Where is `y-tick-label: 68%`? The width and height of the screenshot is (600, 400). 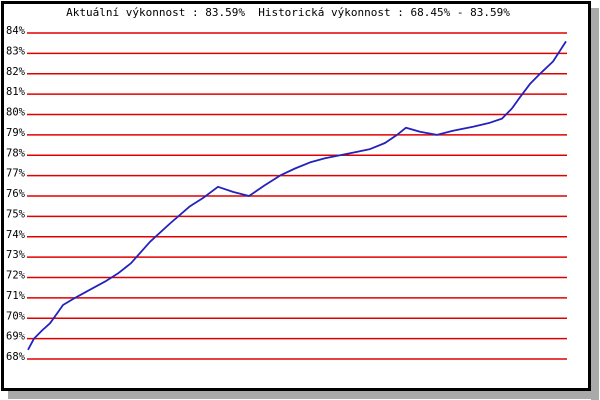 y-tick-label: 68% is located at coordinates (16, 357).